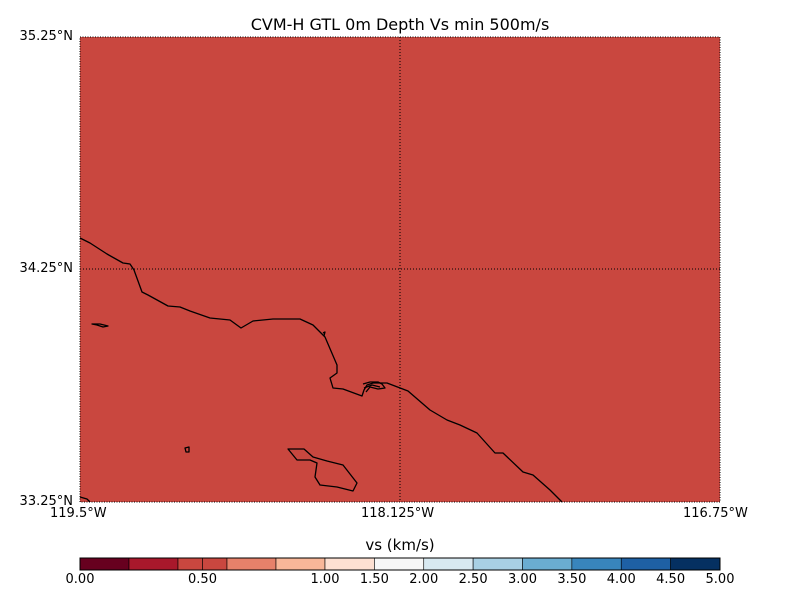 Image resolution: width=800 pixels, height=600 pixels. I want to click on lon-label-right: 116.75°W, so click(715, 513).